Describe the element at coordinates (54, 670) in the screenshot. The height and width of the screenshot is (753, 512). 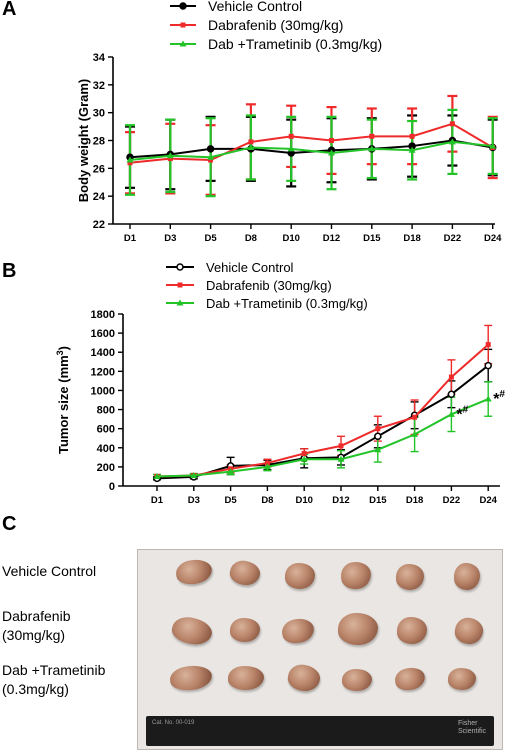
I see `group-label-line: Dab +Trametinib` at that location.